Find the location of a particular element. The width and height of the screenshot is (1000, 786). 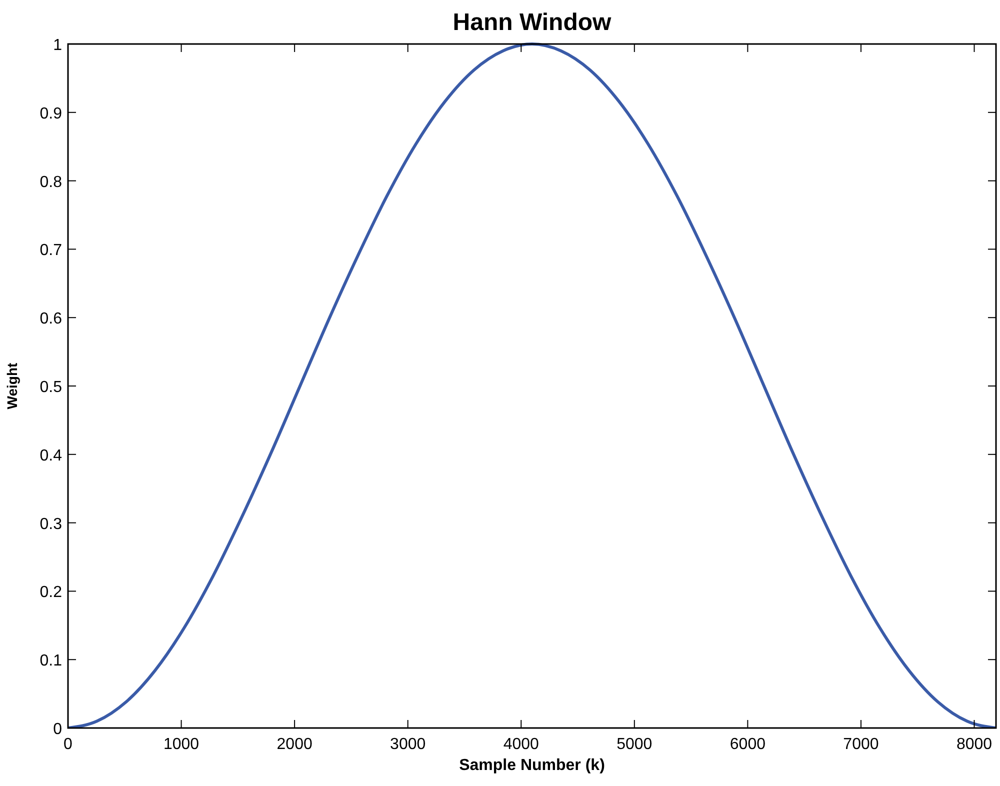

chart-title: Hann Window is located at coordinates (532, 22).